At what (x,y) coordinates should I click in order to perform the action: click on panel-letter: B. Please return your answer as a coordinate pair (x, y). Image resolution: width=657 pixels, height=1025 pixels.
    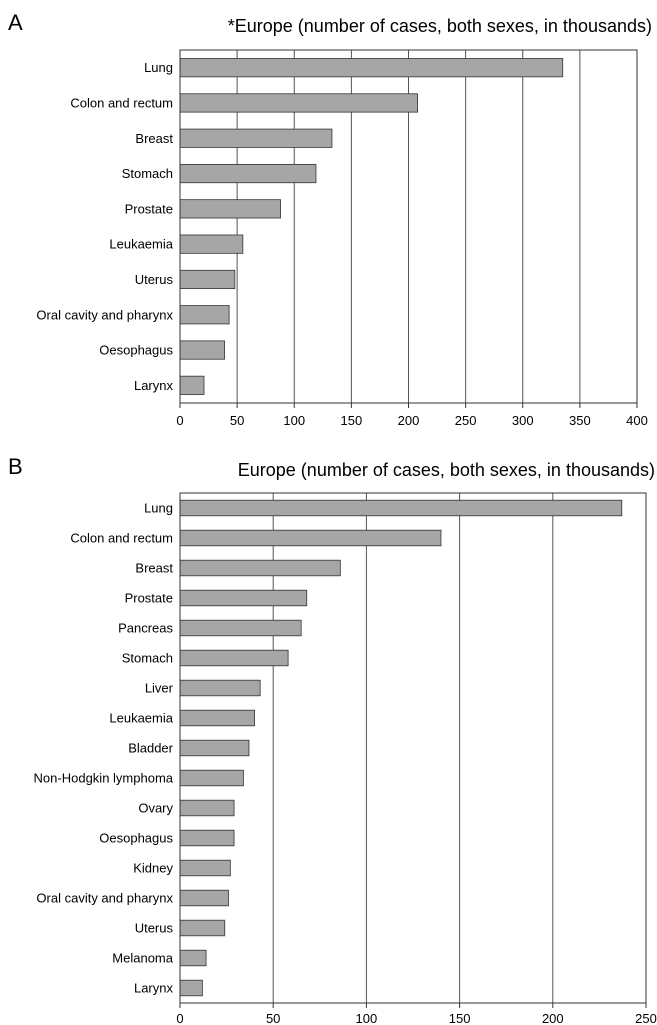
    Looking at the image, I should click on (15, 466).